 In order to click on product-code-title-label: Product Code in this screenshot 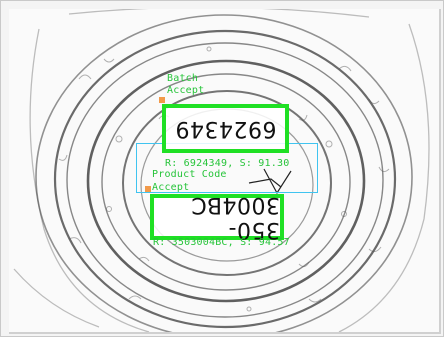, I will do `click(189, 174)`.